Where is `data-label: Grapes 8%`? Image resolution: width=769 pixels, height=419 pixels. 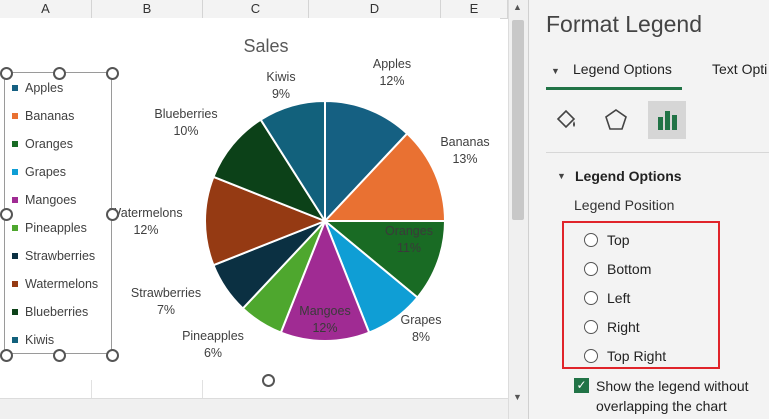 data-label: Grapes 8% is located at coordinates (421, 329).